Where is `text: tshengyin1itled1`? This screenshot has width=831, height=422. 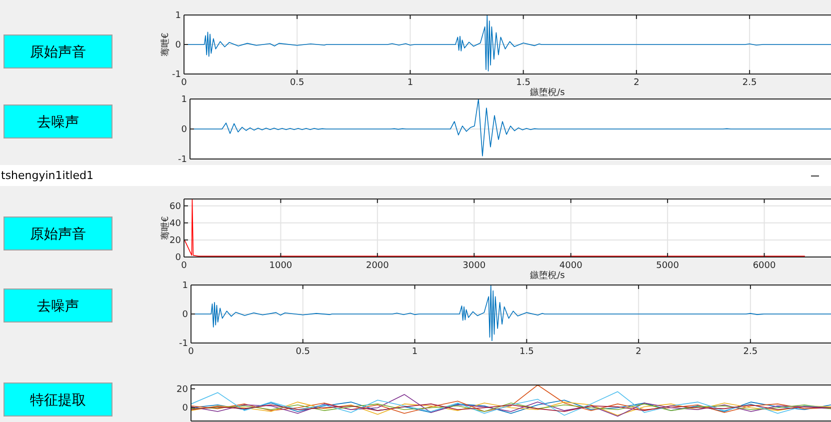
text: tshengyin1itled1 is located at coordinates (47, 175).